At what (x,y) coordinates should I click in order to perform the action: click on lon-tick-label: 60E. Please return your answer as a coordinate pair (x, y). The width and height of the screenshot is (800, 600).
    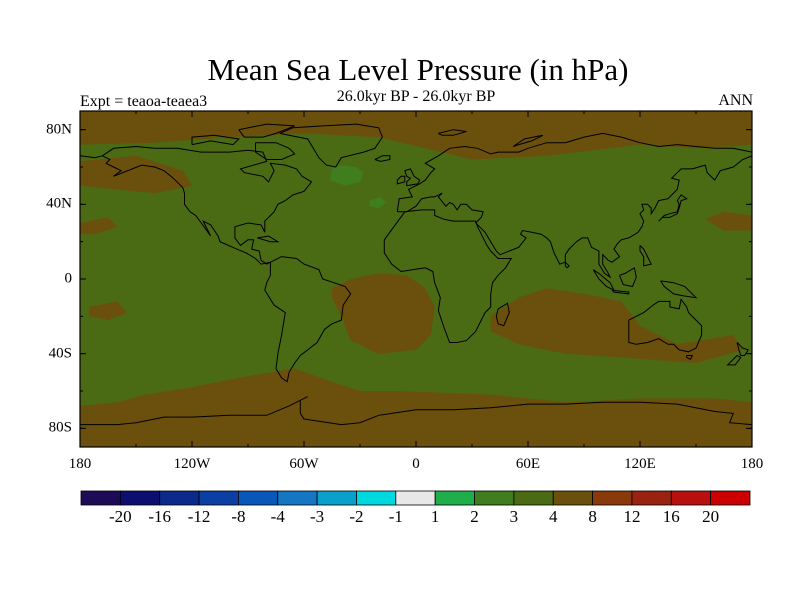
    Looking at the image, I should click on (528, 464).